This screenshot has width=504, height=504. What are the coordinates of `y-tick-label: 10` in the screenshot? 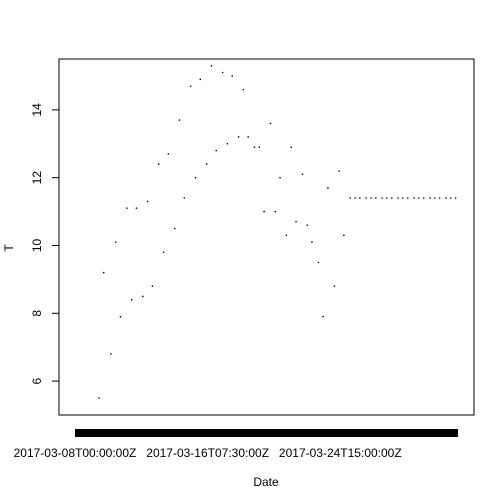 It's located at (37, 245).